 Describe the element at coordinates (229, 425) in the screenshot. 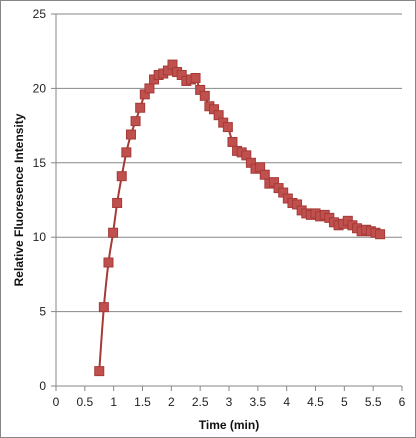

I see `x-axis-title: Time (min)` at that location.